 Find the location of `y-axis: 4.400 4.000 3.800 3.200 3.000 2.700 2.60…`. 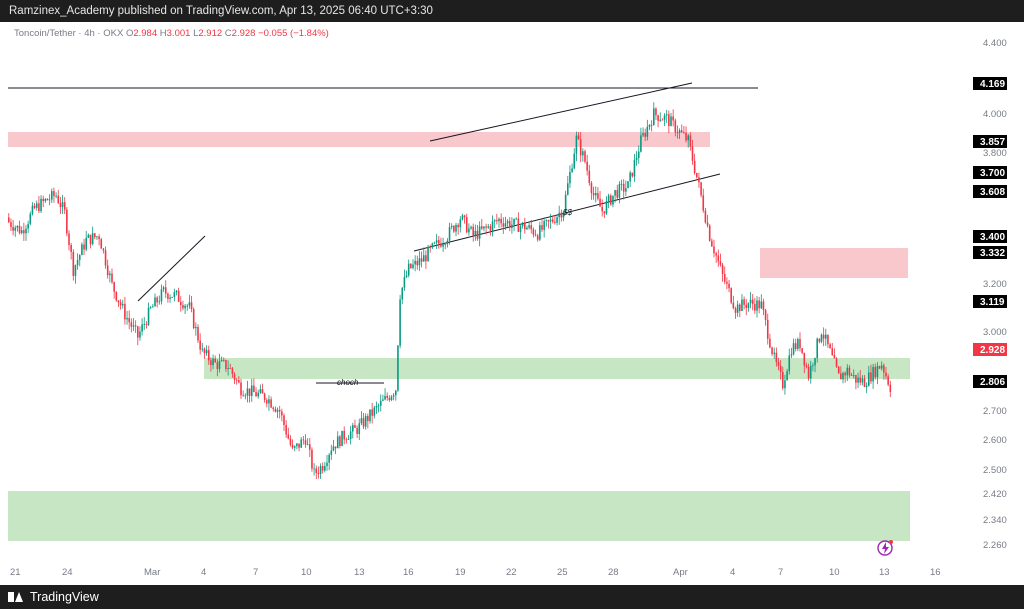

y-axis: 4.400 4.000 3.800 3.200 3.000 2.700 2.60… is located at coordinates (995, 294).